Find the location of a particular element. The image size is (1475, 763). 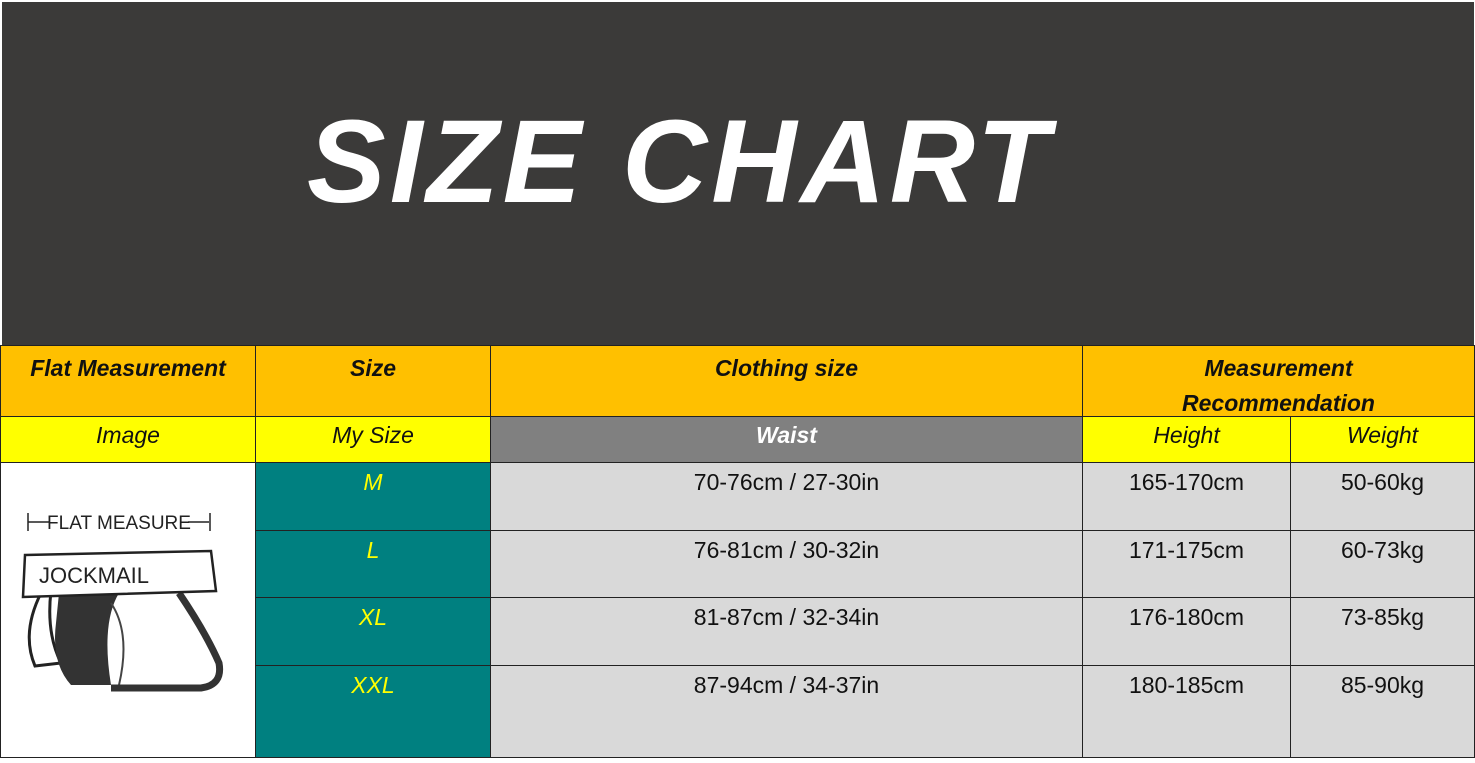

row-height-cell: 165-170cm is located at coordinates (1186, 496).